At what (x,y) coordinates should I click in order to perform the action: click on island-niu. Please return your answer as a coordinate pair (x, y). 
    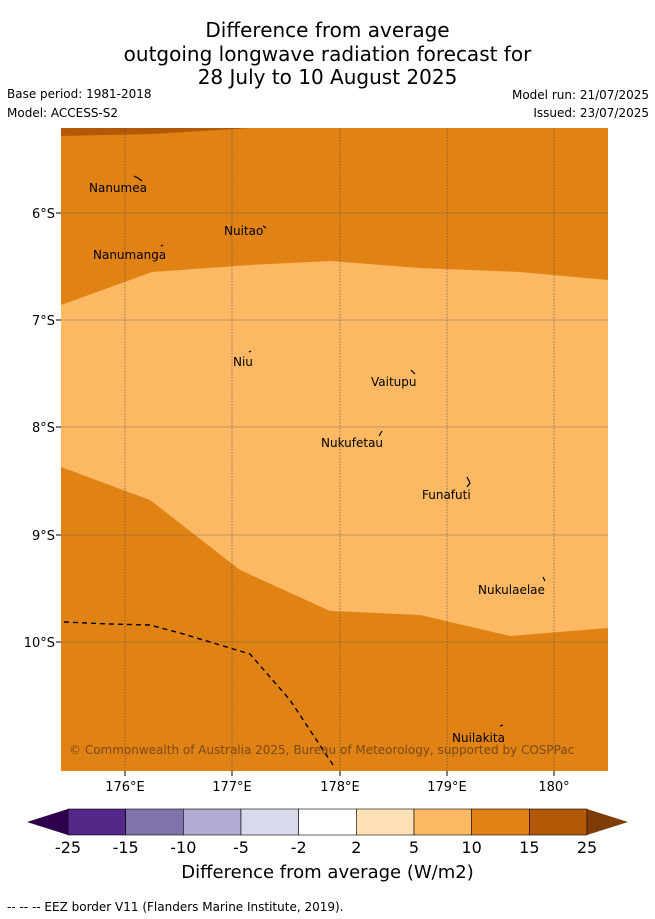
    Looking at the image, I should click on (250, 351).